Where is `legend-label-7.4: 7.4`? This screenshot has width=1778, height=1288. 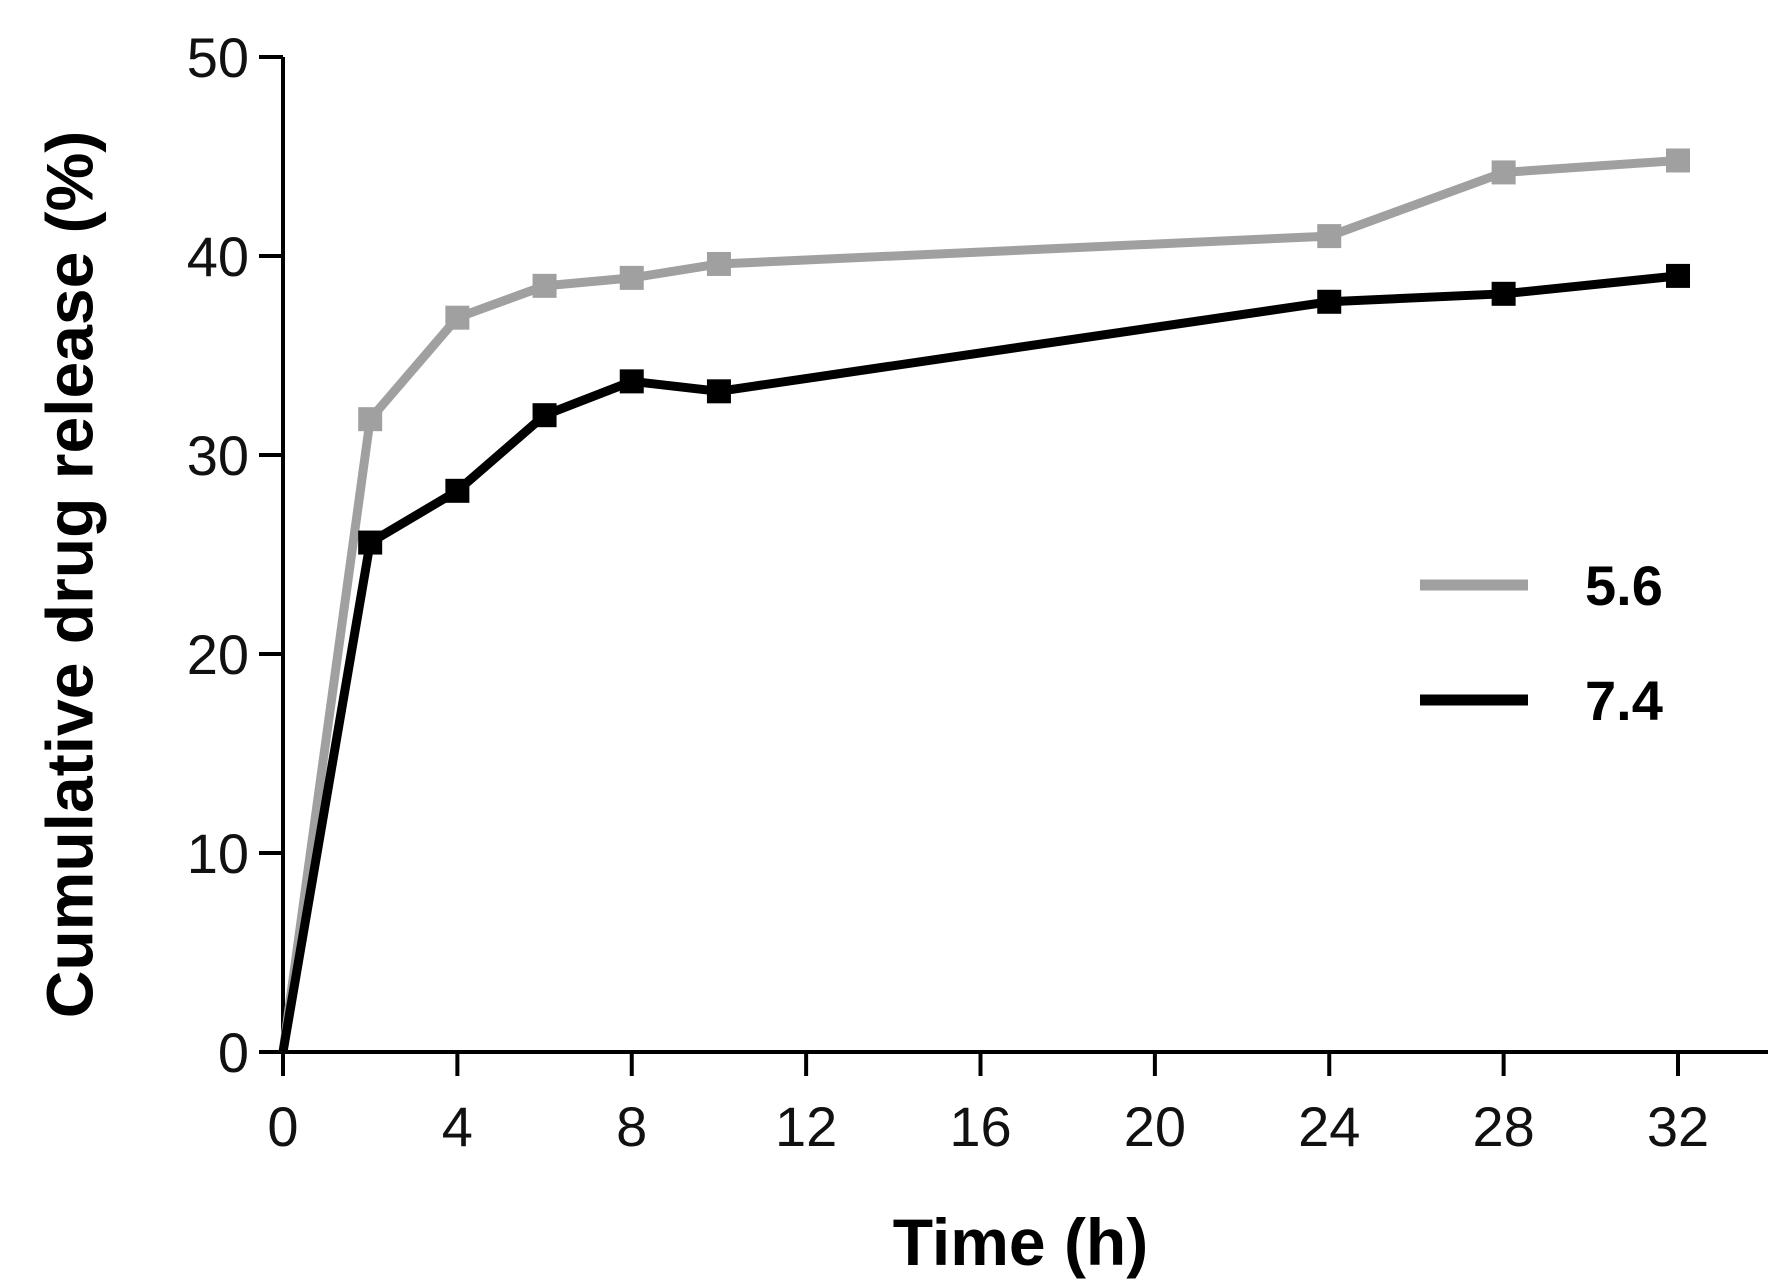
legend-label-7.4: 7.4 is located at coordinates (1624, 700).